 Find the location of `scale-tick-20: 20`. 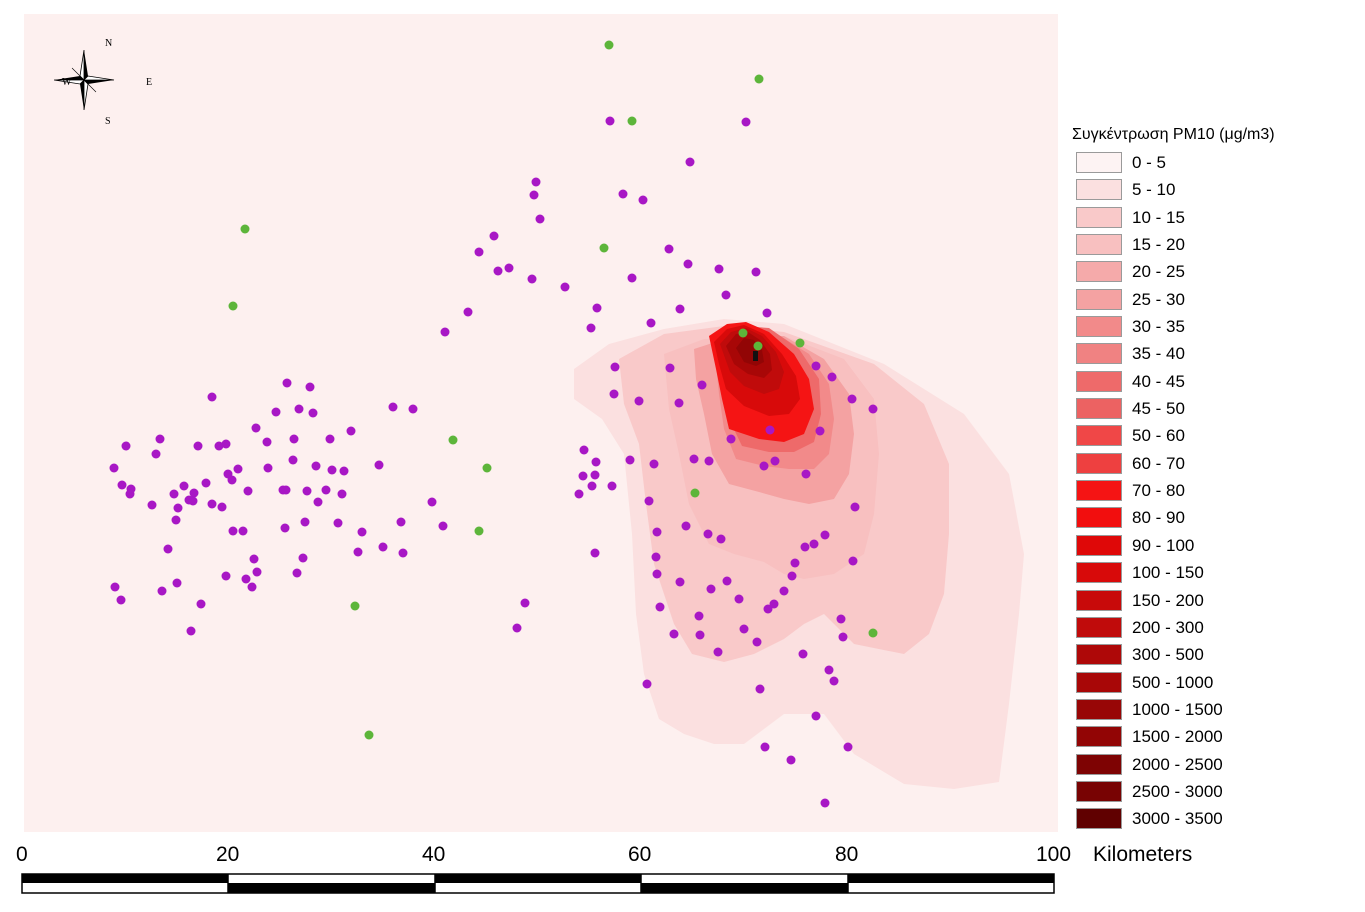

scale-tick-20: 20 is located at coordinates (228, 854).